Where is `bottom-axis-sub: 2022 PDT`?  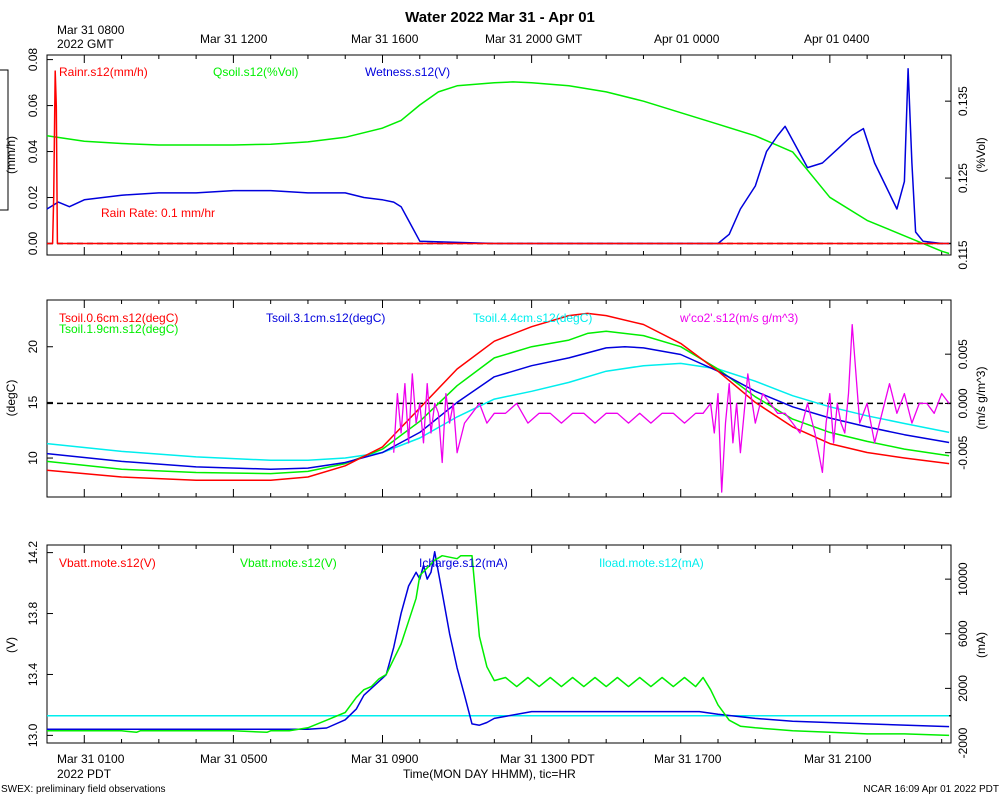 bottom-axis-sub: 2022 PDT is located at coordinates (84, 774).